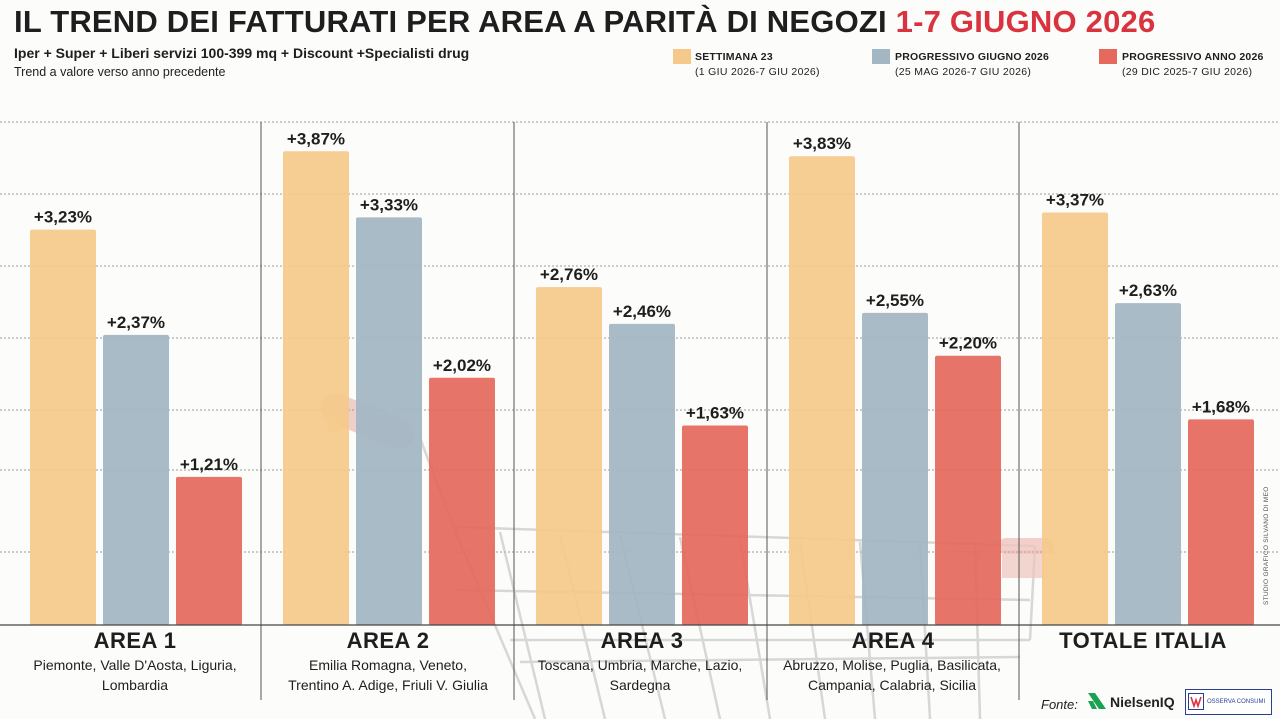 Image resolution: width=1280 pixels, height=719 pixels. What do you see at coordinates (1196, 701) in the screenshot?
I see `osserva-mark-icon` at bounding box center [1196, 701].